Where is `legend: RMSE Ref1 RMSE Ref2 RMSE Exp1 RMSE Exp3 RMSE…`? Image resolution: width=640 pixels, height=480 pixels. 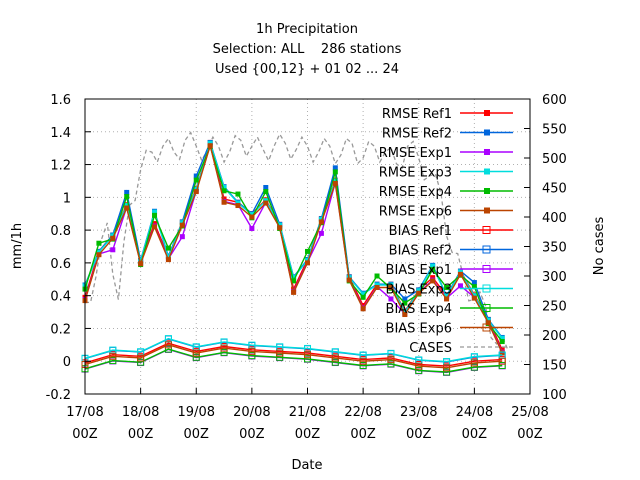
legend: RMSE Ref1 RMSE Ref2 RMSE Exp1 RMSE Exp3 RMSE… is located at coordinates (446, 231).